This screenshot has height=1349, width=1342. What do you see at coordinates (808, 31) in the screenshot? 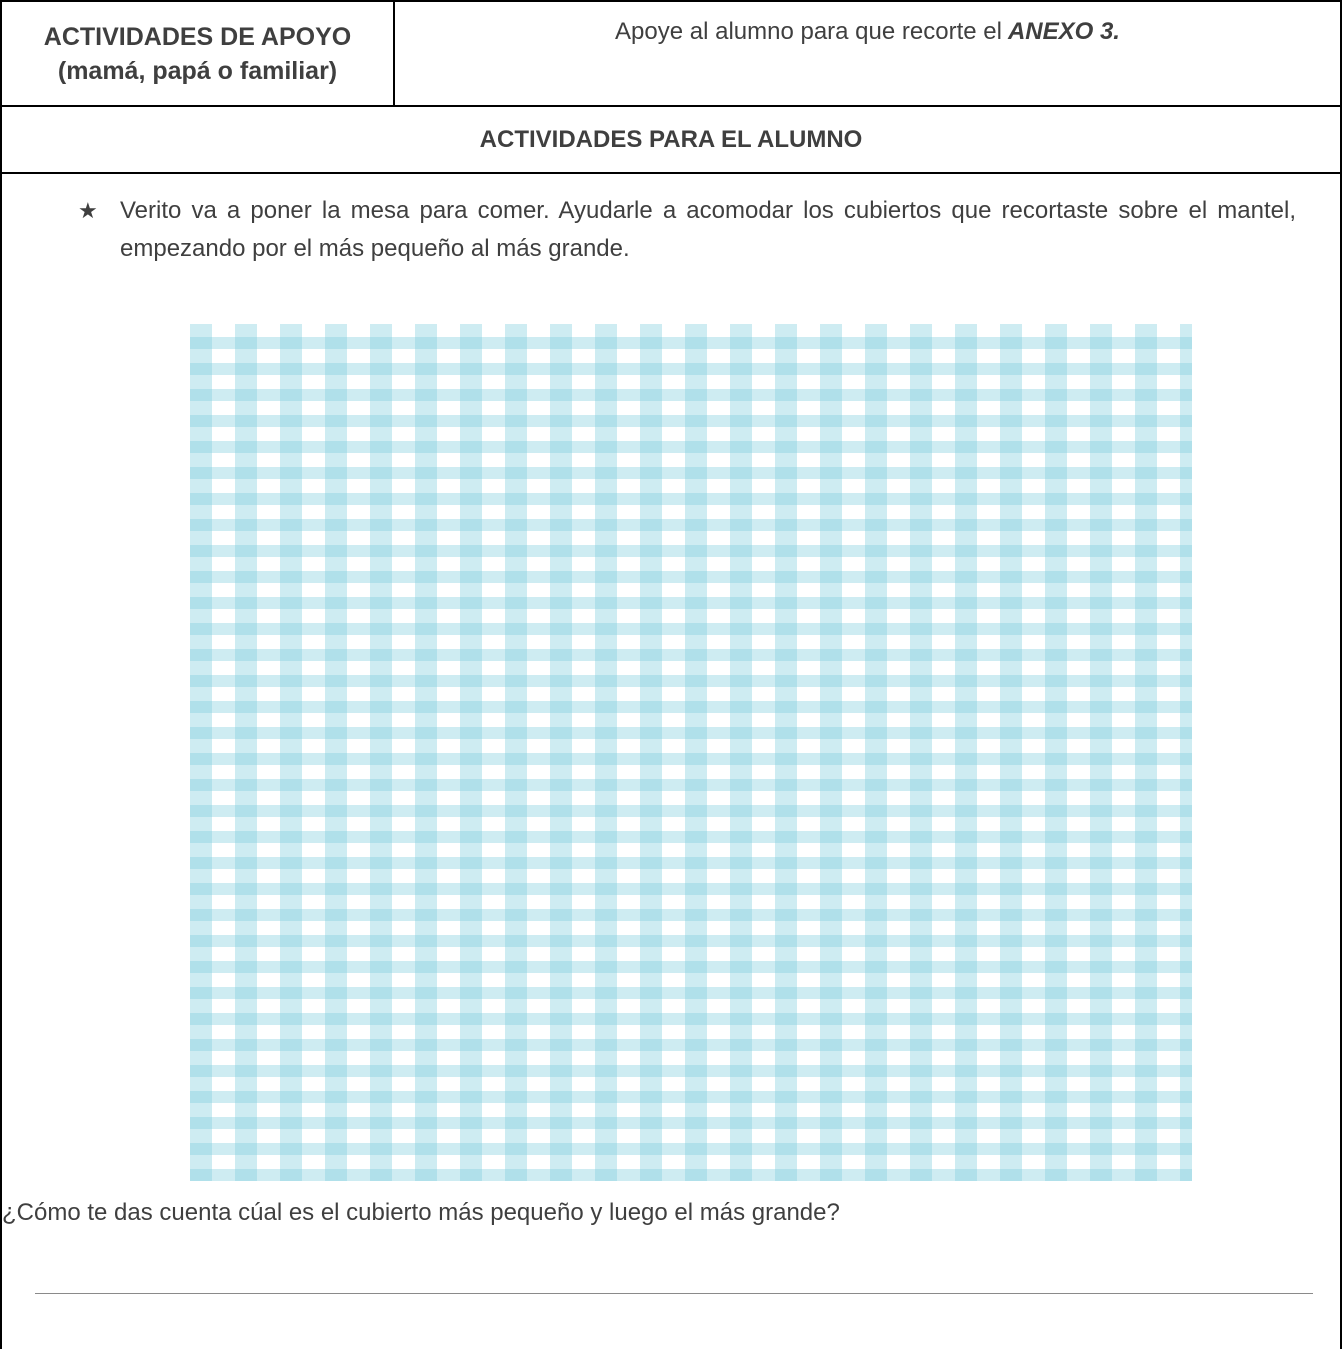
I see `support-instruction: Apoye al alumno para que recorte el` at bounding box center [808, 31].